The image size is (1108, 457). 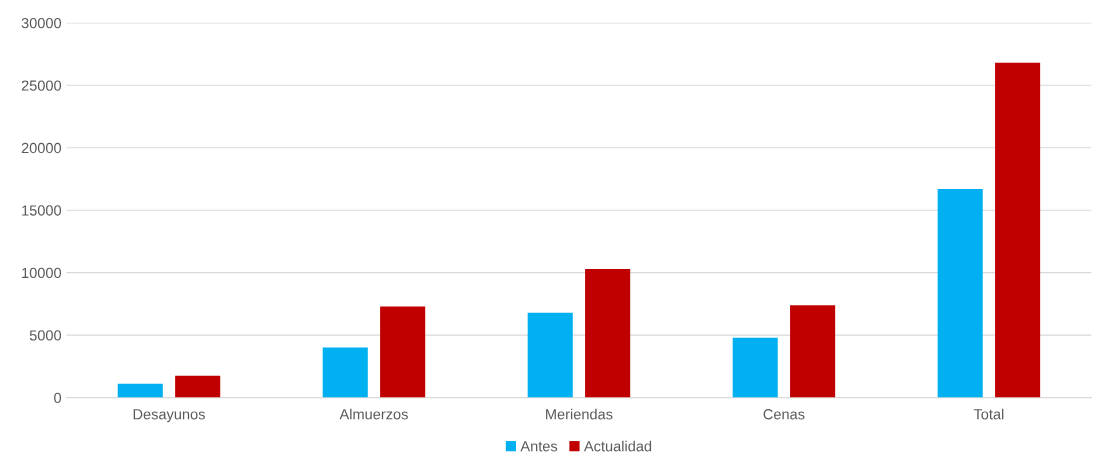 What do you see at coordinates (617, 446) in the screenshot?
I see `legend-label: Actualidad` at bounding box center [617, 446].